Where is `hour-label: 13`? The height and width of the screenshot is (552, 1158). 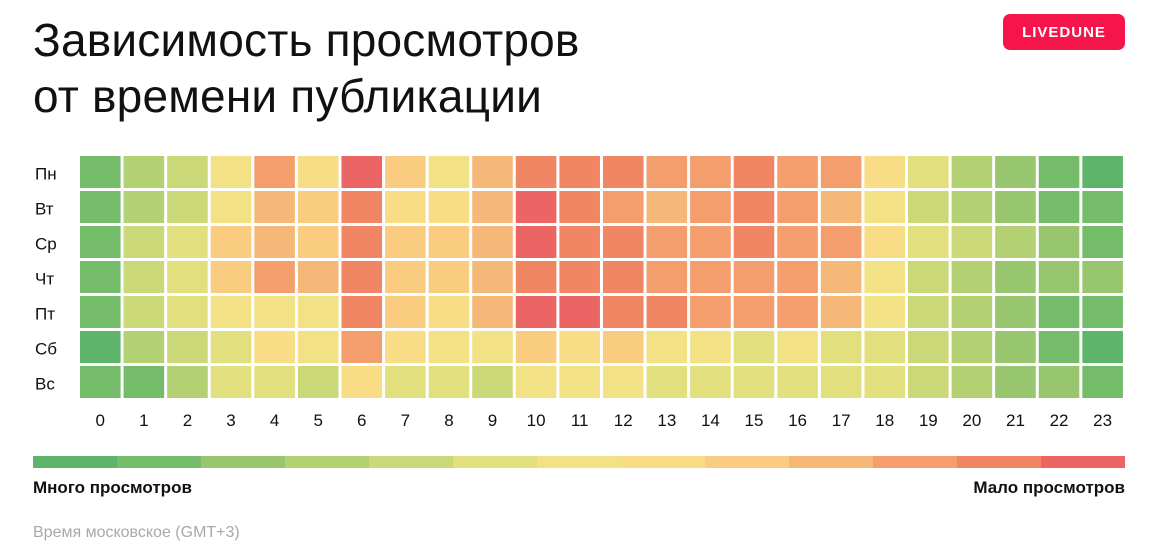 hour-label: 13 is located at coordinates (666, 420).